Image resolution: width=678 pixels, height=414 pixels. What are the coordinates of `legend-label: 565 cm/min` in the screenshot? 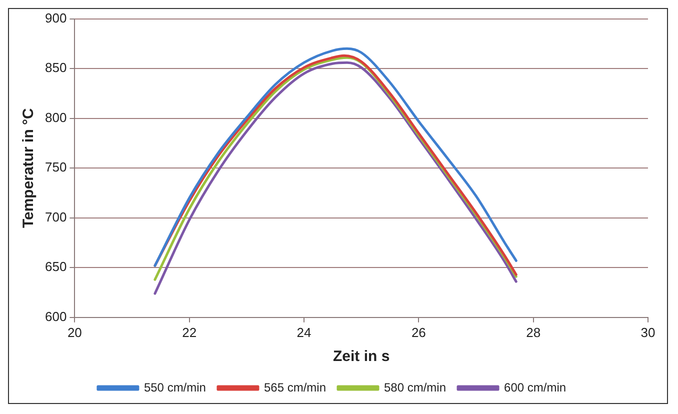 It's located at (295, 387).